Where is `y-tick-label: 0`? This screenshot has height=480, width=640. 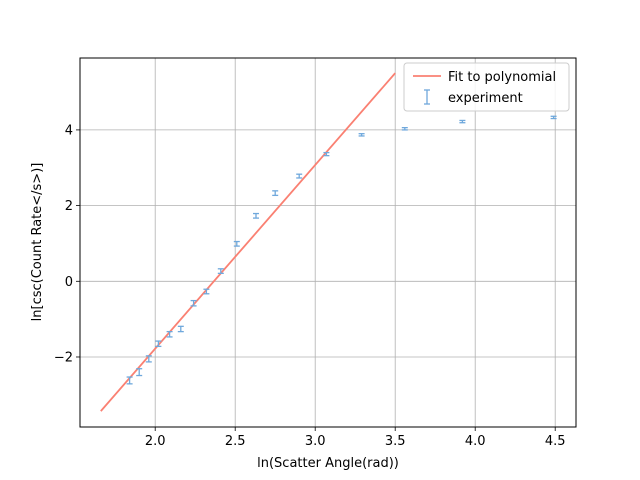
y-tick-label: 0 is located at coordinates (69, 282).